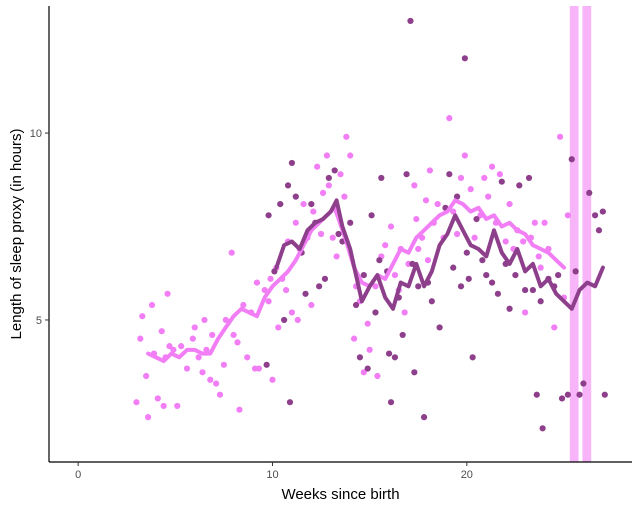 The width and height of the screenshot is (640, 511). I want to click on series-b-smooth-line, so click(439, 254).